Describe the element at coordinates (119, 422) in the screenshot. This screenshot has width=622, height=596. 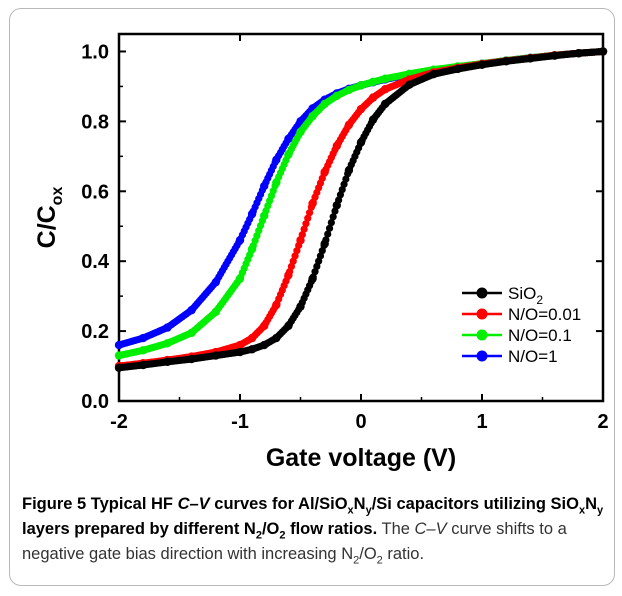
I see `x-tick-label: -2` at that location.